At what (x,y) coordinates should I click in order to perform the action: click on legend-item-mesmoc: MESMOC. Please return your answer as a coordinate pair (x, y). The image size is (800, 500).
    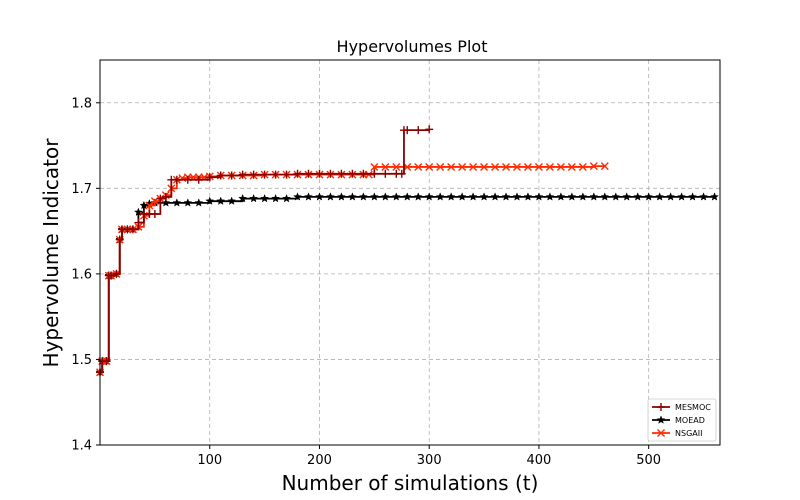
    Looking at the image, I should click on (681, 407).